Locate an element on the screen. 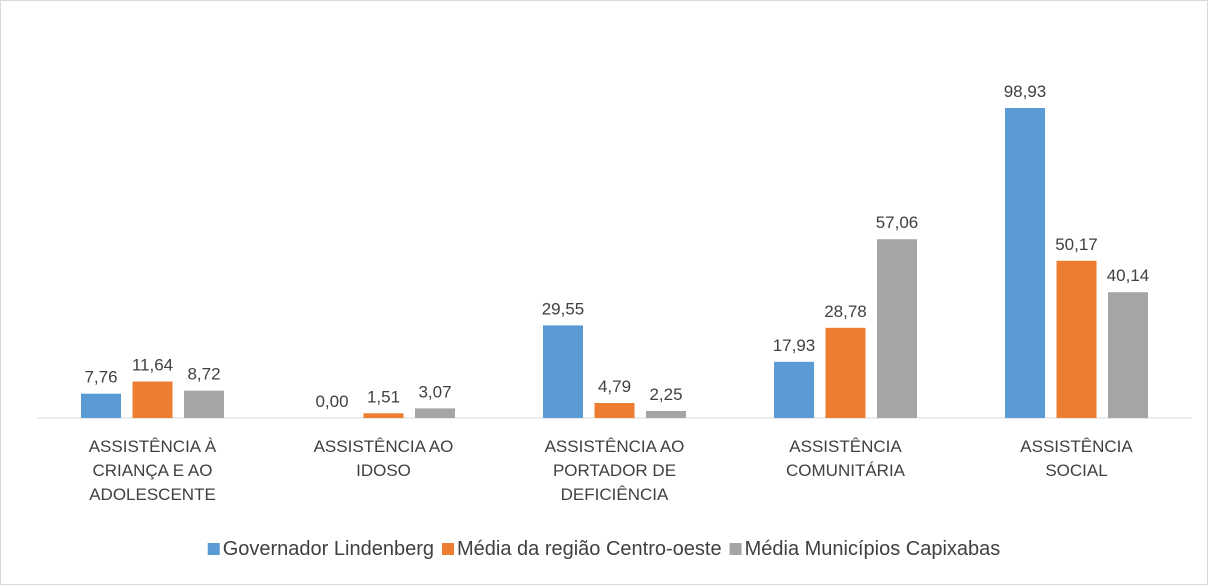  data-label: 50,17 is located at coordinates (1076, 244).